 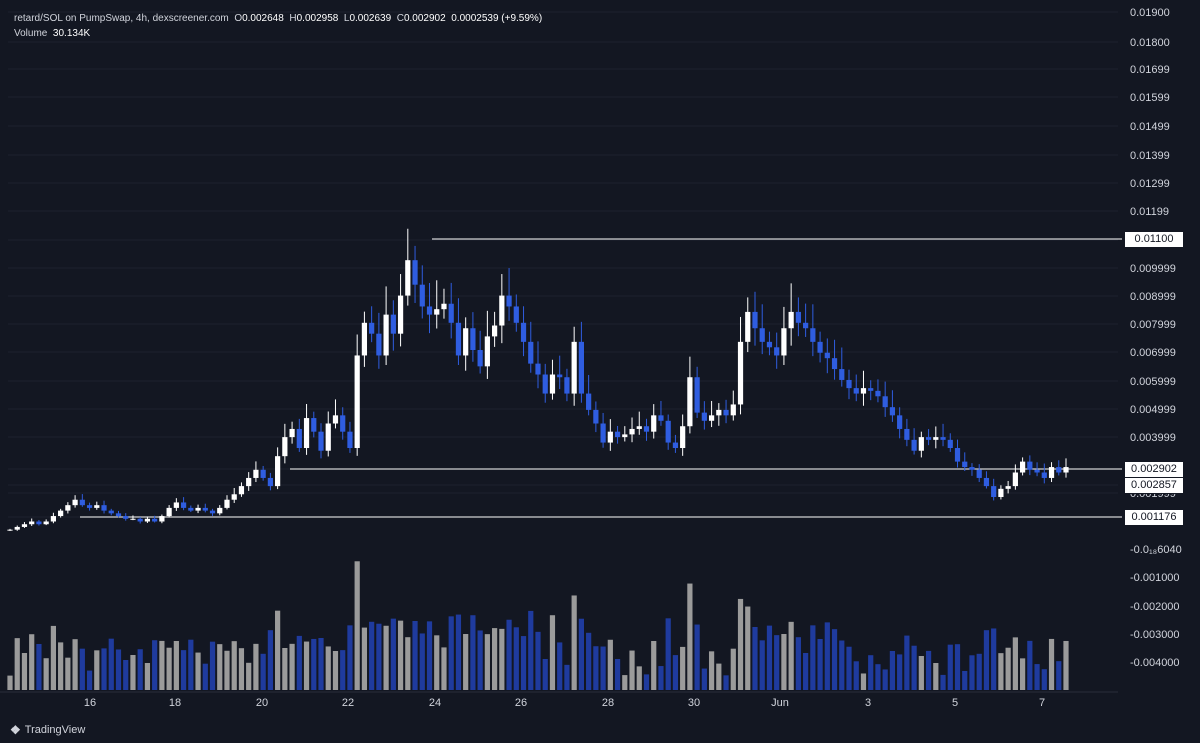 I want to click on price-axis-label: 0.01299, so click(x=1150, y=184).